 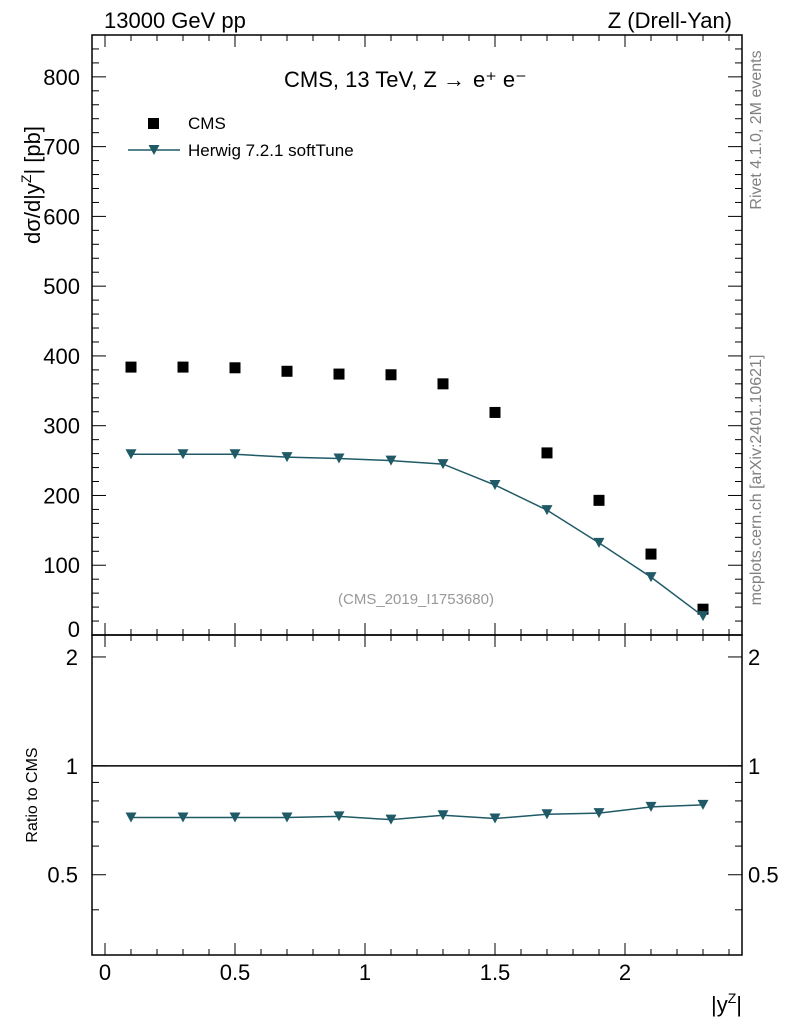 I want to click on ratio-y-axis-label: Ratio to CMS, so click(x=32, y=794).